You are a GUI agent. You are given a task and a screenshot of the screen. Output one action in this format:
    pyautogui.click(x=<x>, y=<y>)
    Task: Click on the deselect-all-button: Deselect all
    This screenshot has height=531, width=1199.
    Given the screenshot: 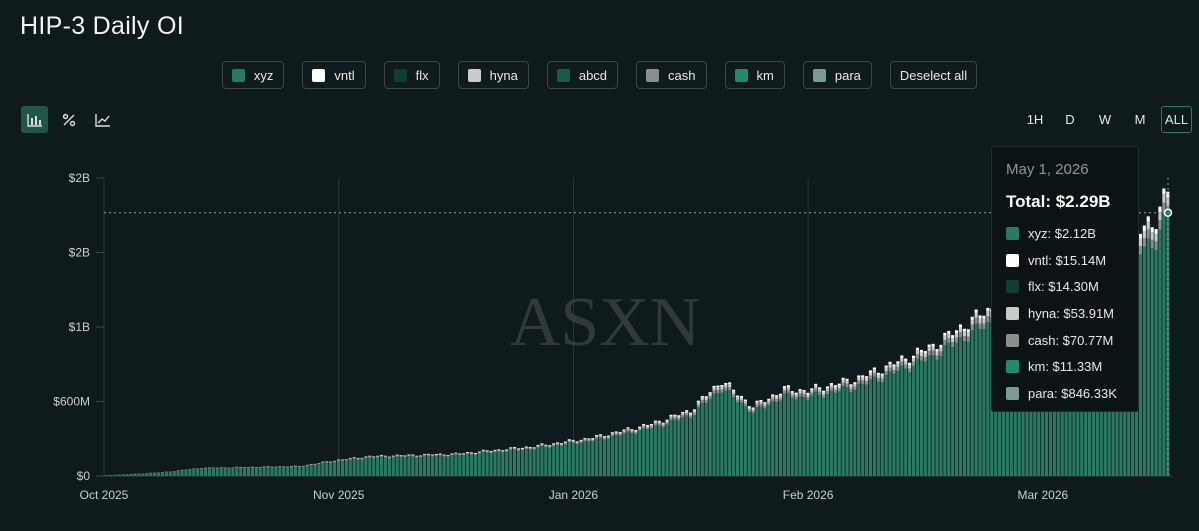 What is the action you would take?
    pyautogui.click(x=933, y=75)
    